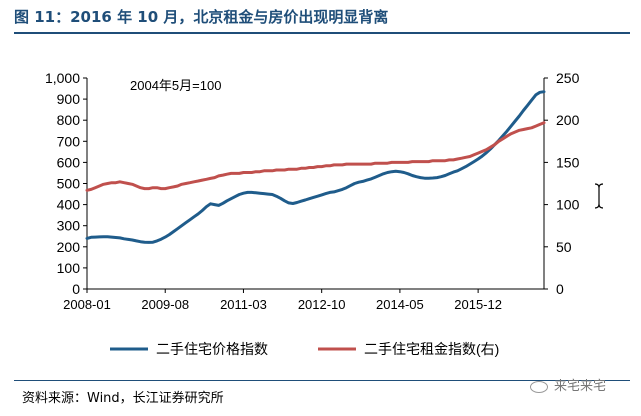  What do you see at coordinates (69, 205) in the screenshot?
I see `left-tick-label: 400` at bounding box center [69, 205].